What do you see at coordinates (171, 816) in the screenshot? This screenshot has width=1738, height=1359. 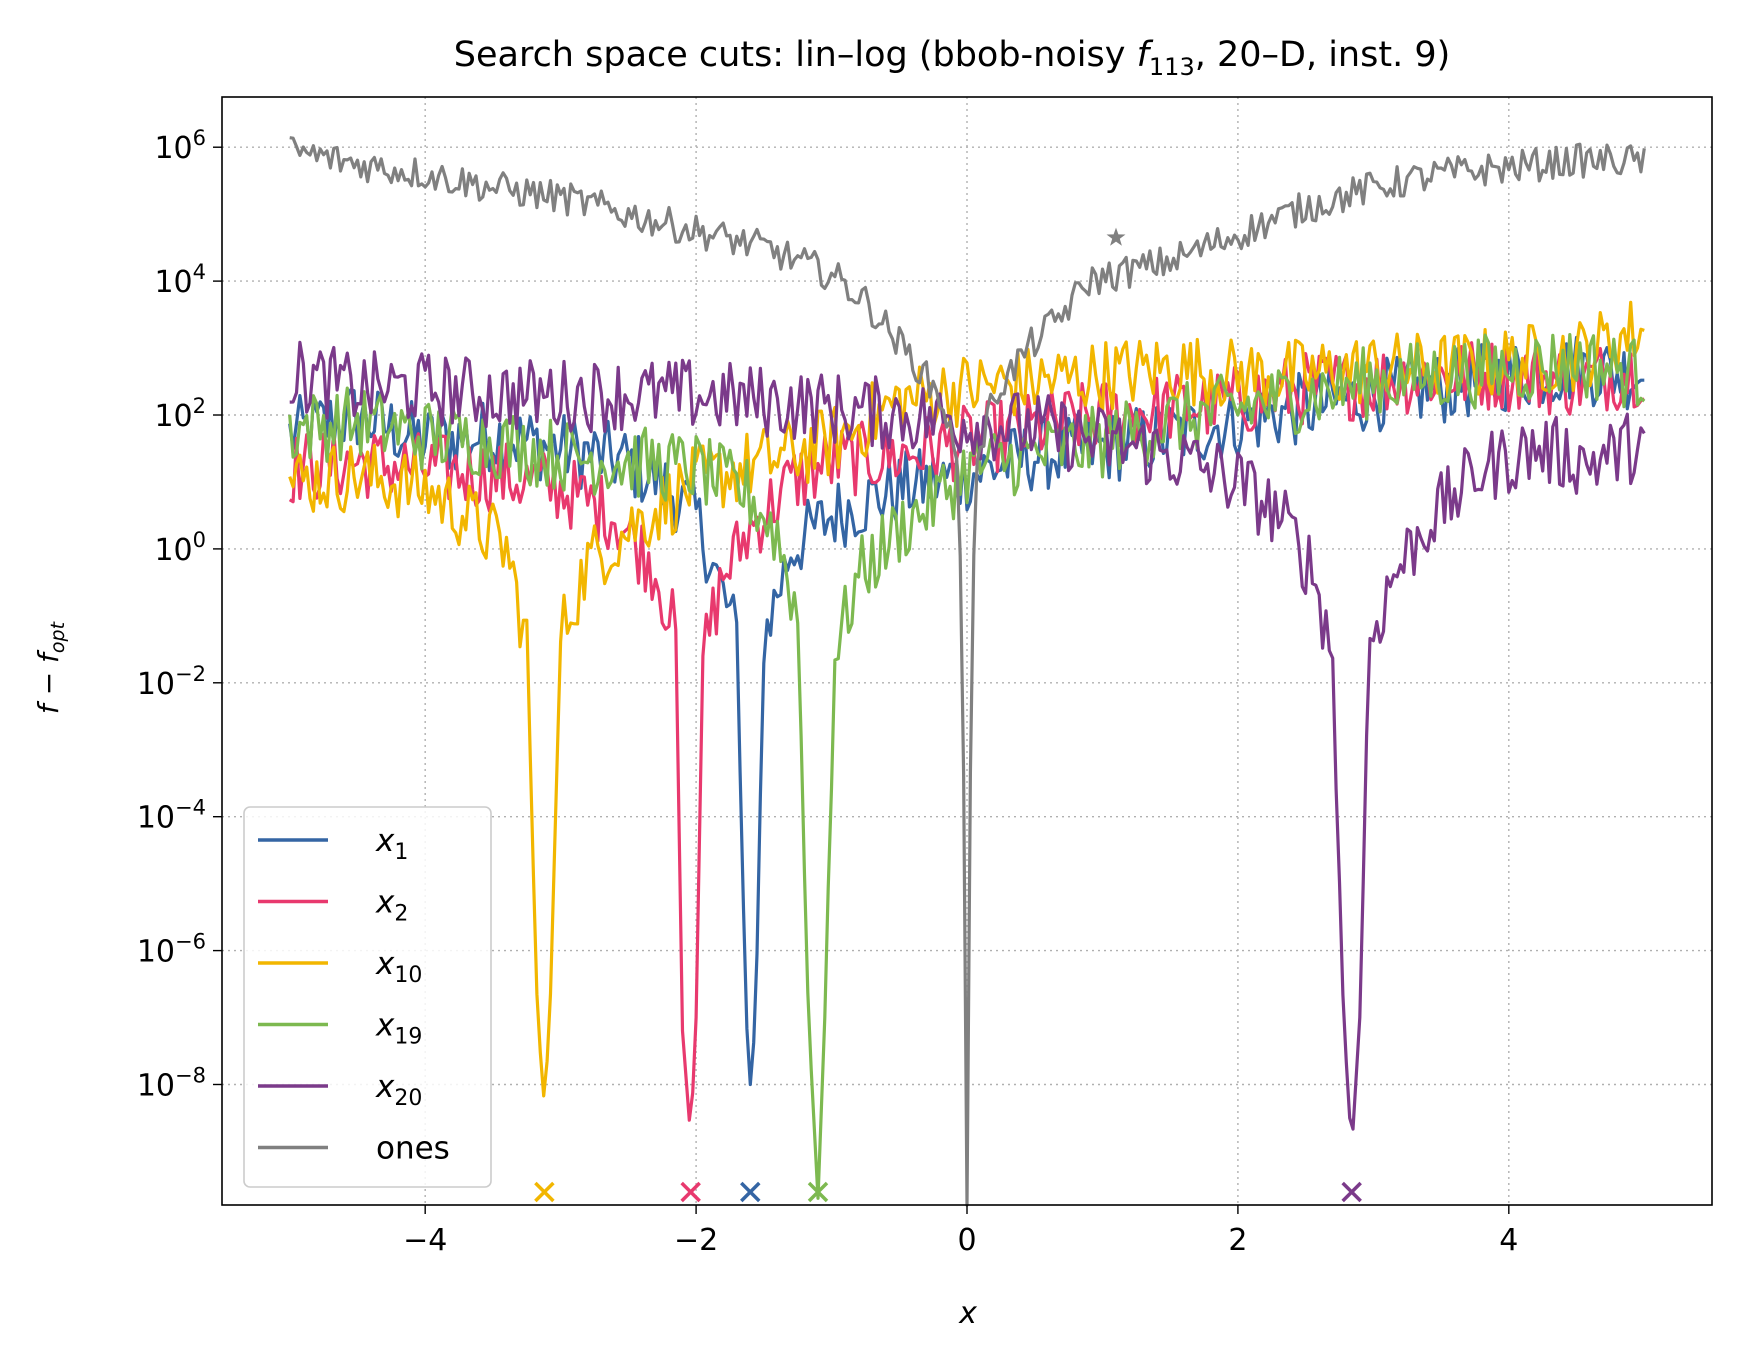 I see `y-tick-label: 10⁻⁴` at bounding box center [171, 816].